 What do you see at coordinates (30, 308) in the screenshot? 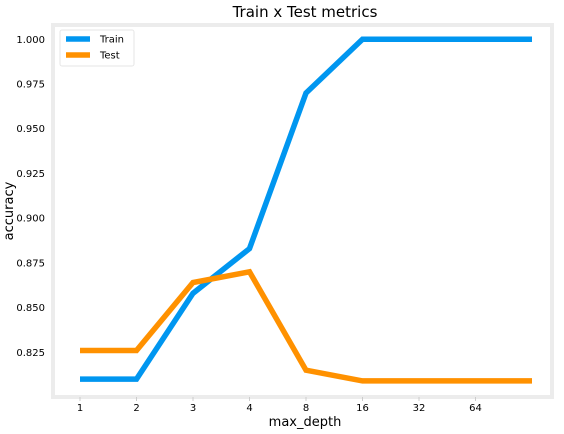
I see `y-tick-label: 0.850` at bounding box center [30, 308].